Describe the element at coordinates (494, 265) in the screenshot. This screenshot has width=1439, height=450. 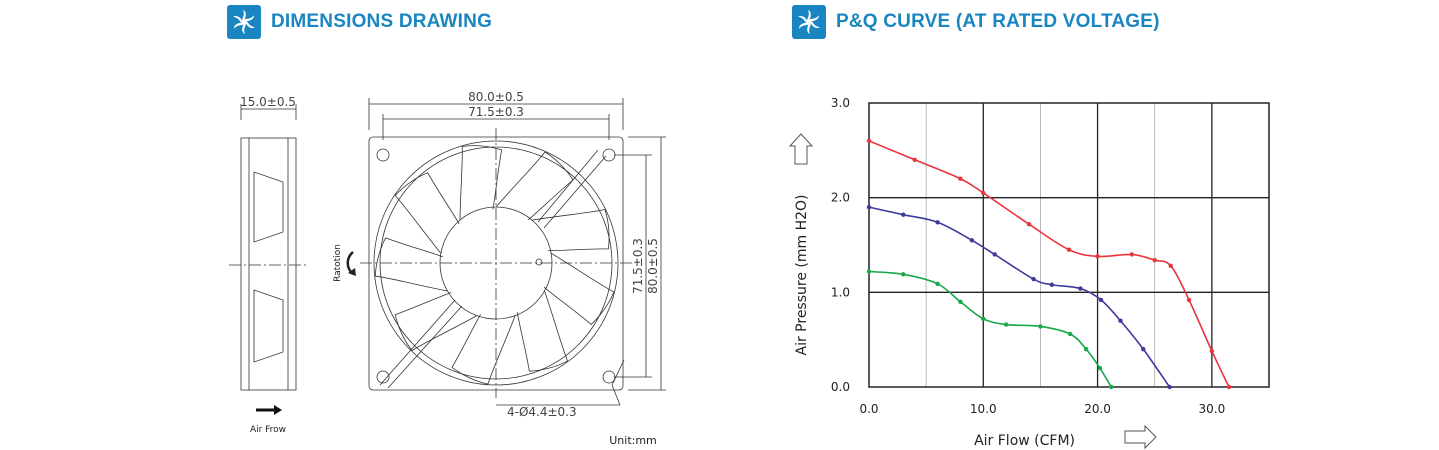
I see `fan-blades` at that location.